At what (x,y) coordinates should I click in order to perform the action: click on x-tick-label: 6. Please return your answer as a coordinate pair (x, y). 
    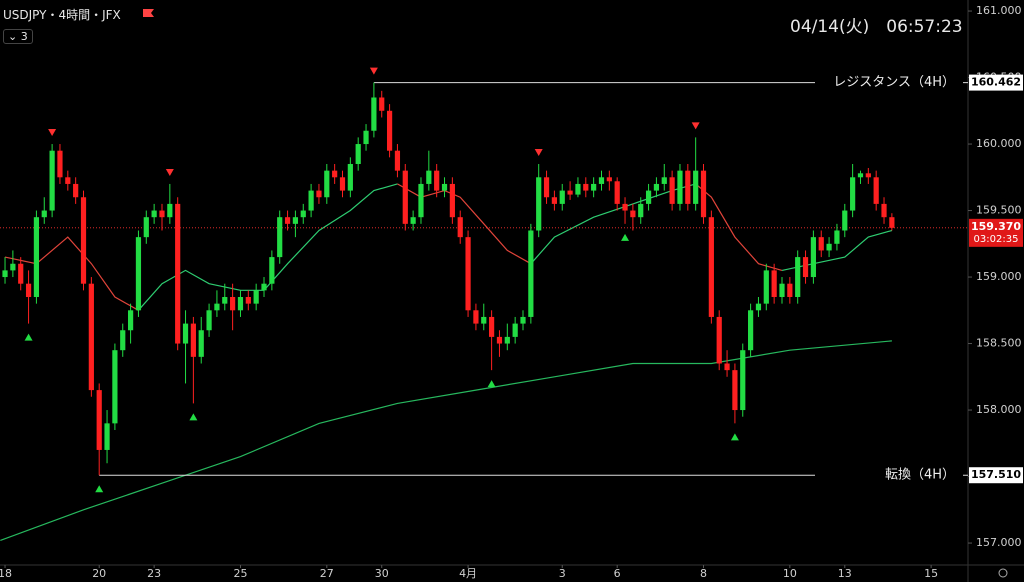
    Looking at the image, I should click on (617, 573).